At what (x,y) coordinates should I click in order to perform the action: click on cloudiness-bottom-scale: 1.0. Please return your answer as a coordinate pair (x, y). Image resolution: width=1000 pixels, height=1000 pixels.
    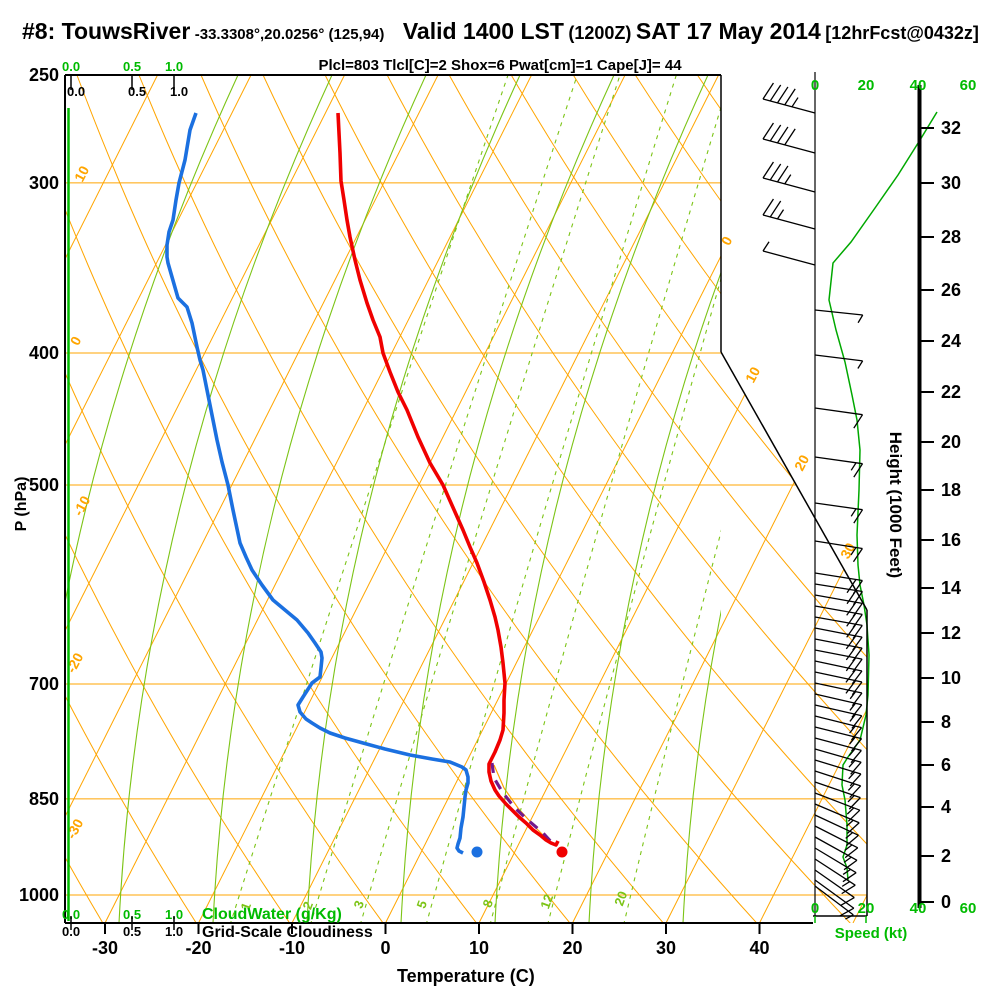
    Looking at the image, I should click on (174, 931).